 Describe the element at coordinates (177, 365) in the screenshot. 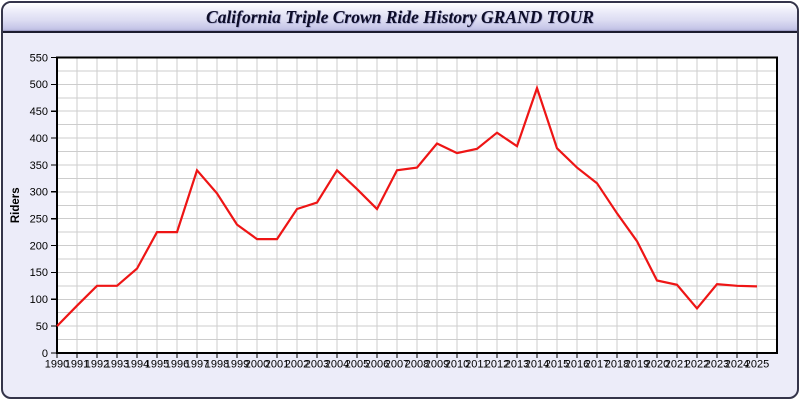

I see `svg-text: 1996` at that location.